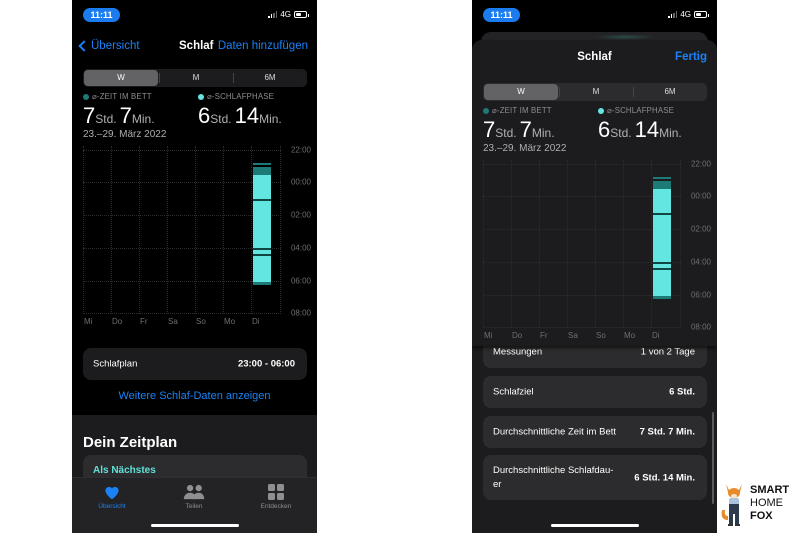 This screenshot has height=533, width=800. I want to click on section-title: Dein Zeitplan, so click(130, 442).